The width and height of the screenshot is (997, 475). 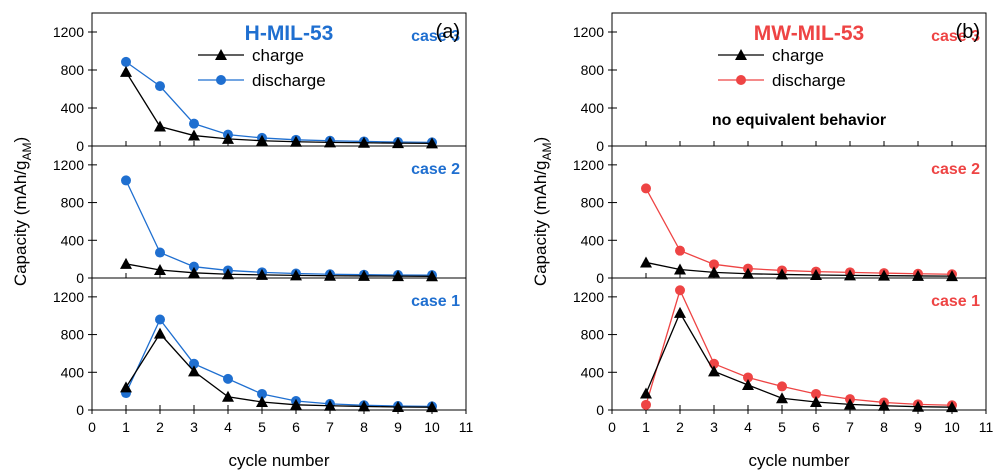 I want to click on y-axis-label-main: Capacity (mAh/g, so click(x=20, y=224).